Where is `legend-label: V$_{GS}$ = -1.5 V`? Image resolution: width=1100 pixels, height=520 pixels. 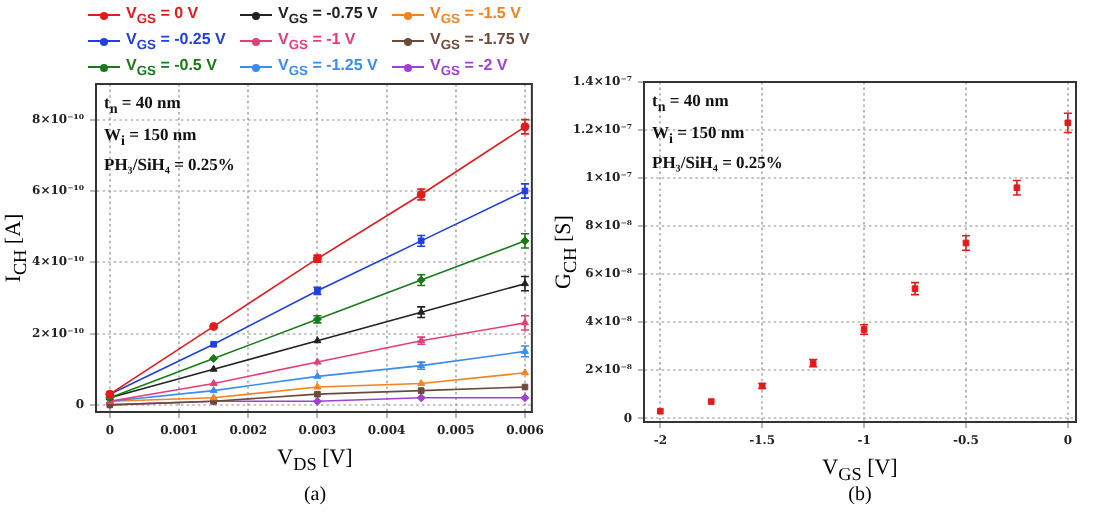
legend-label: V$_{GS}$ = -1.5 V is located at coordinates (475, 15).